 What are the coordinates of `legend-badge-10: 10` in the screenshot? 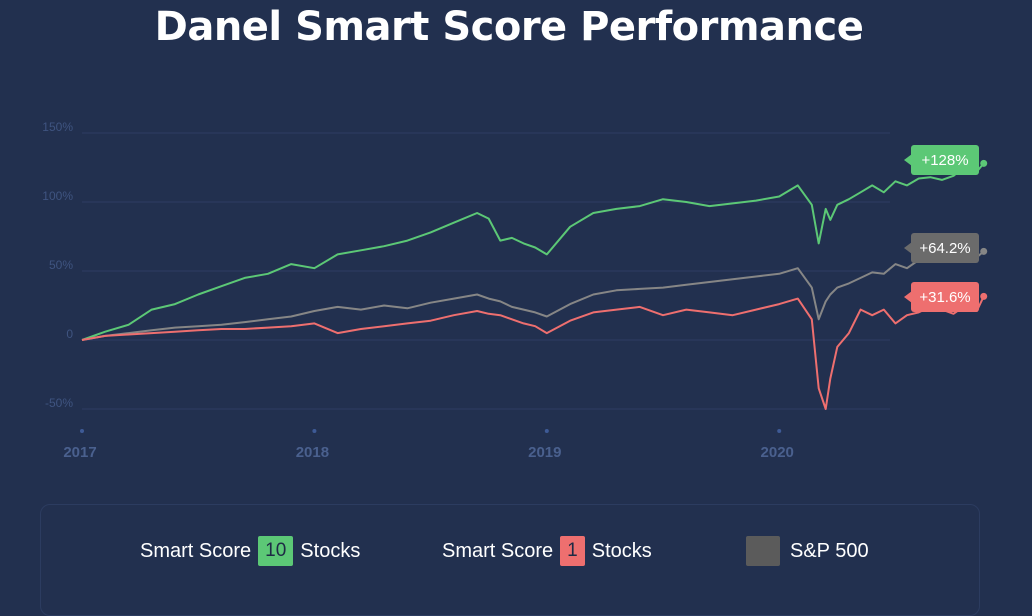 It's located at (276, 551).